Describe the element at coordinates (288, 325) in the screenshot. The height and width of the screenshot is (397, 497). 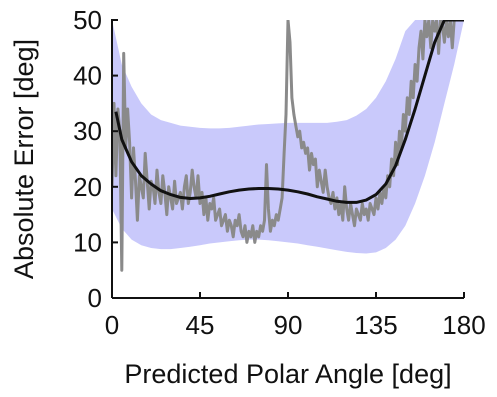
I see `x-tick-label: 90` at that location.